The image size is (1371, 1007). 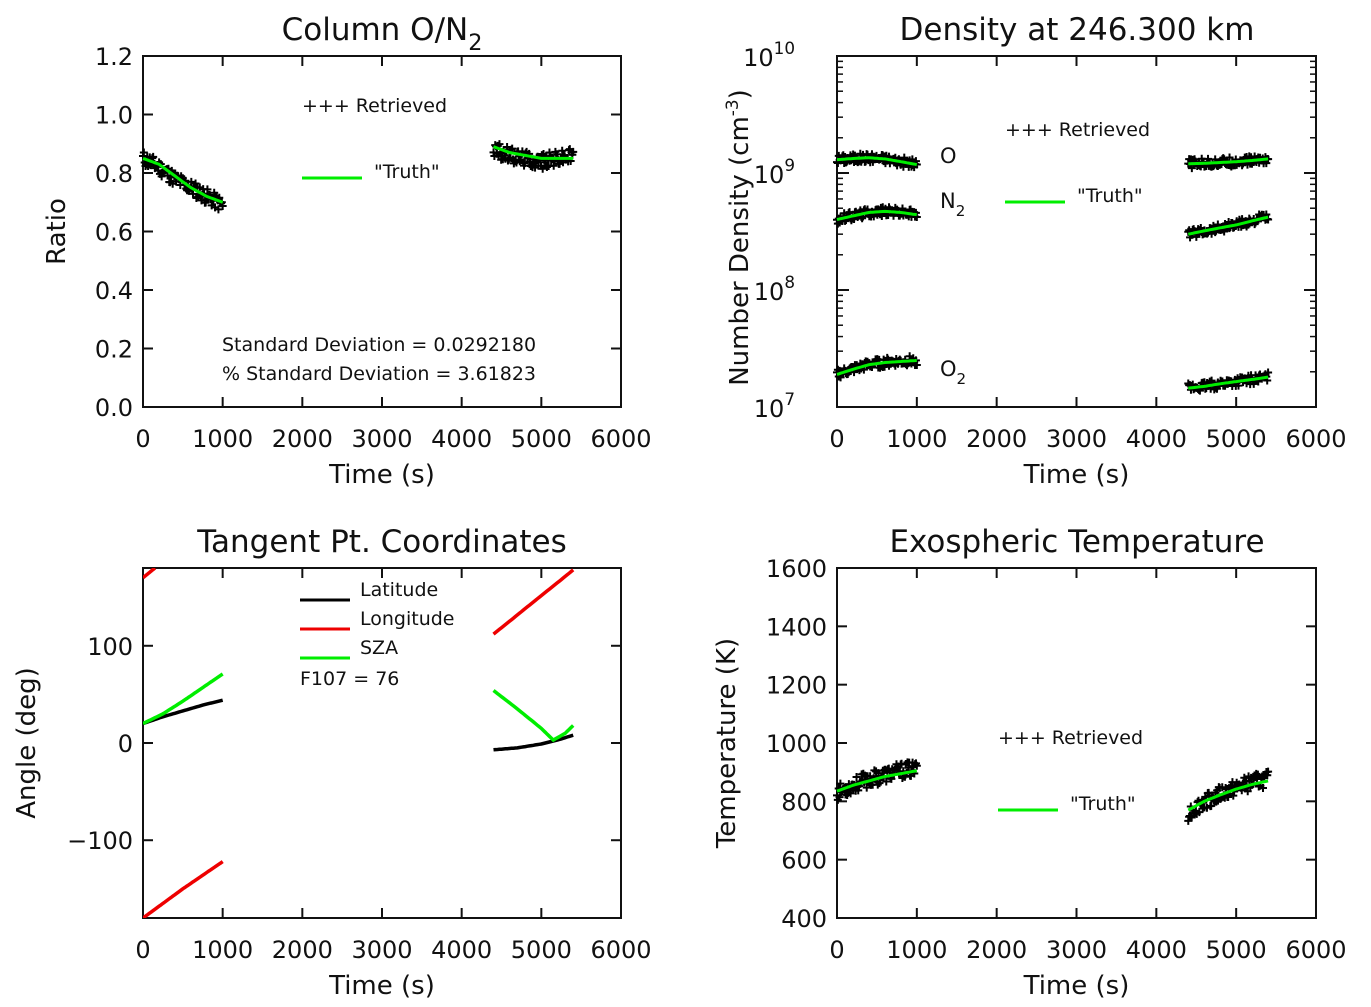 I want to click on chart-title-1: Density at 246.300 km, so click(x=1077, y=30).